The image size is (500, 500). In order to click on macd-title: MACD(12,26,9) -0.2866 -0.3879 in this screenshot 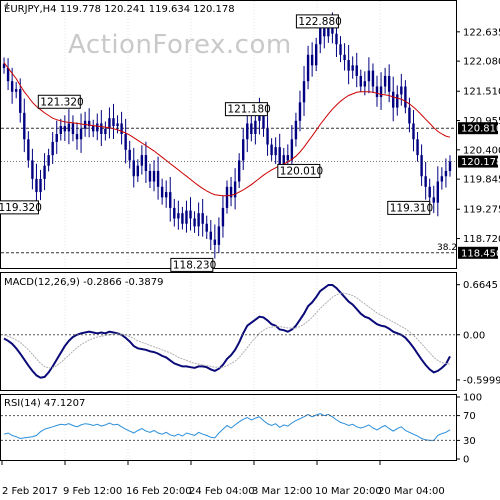, I will do `click(84, 282)`.